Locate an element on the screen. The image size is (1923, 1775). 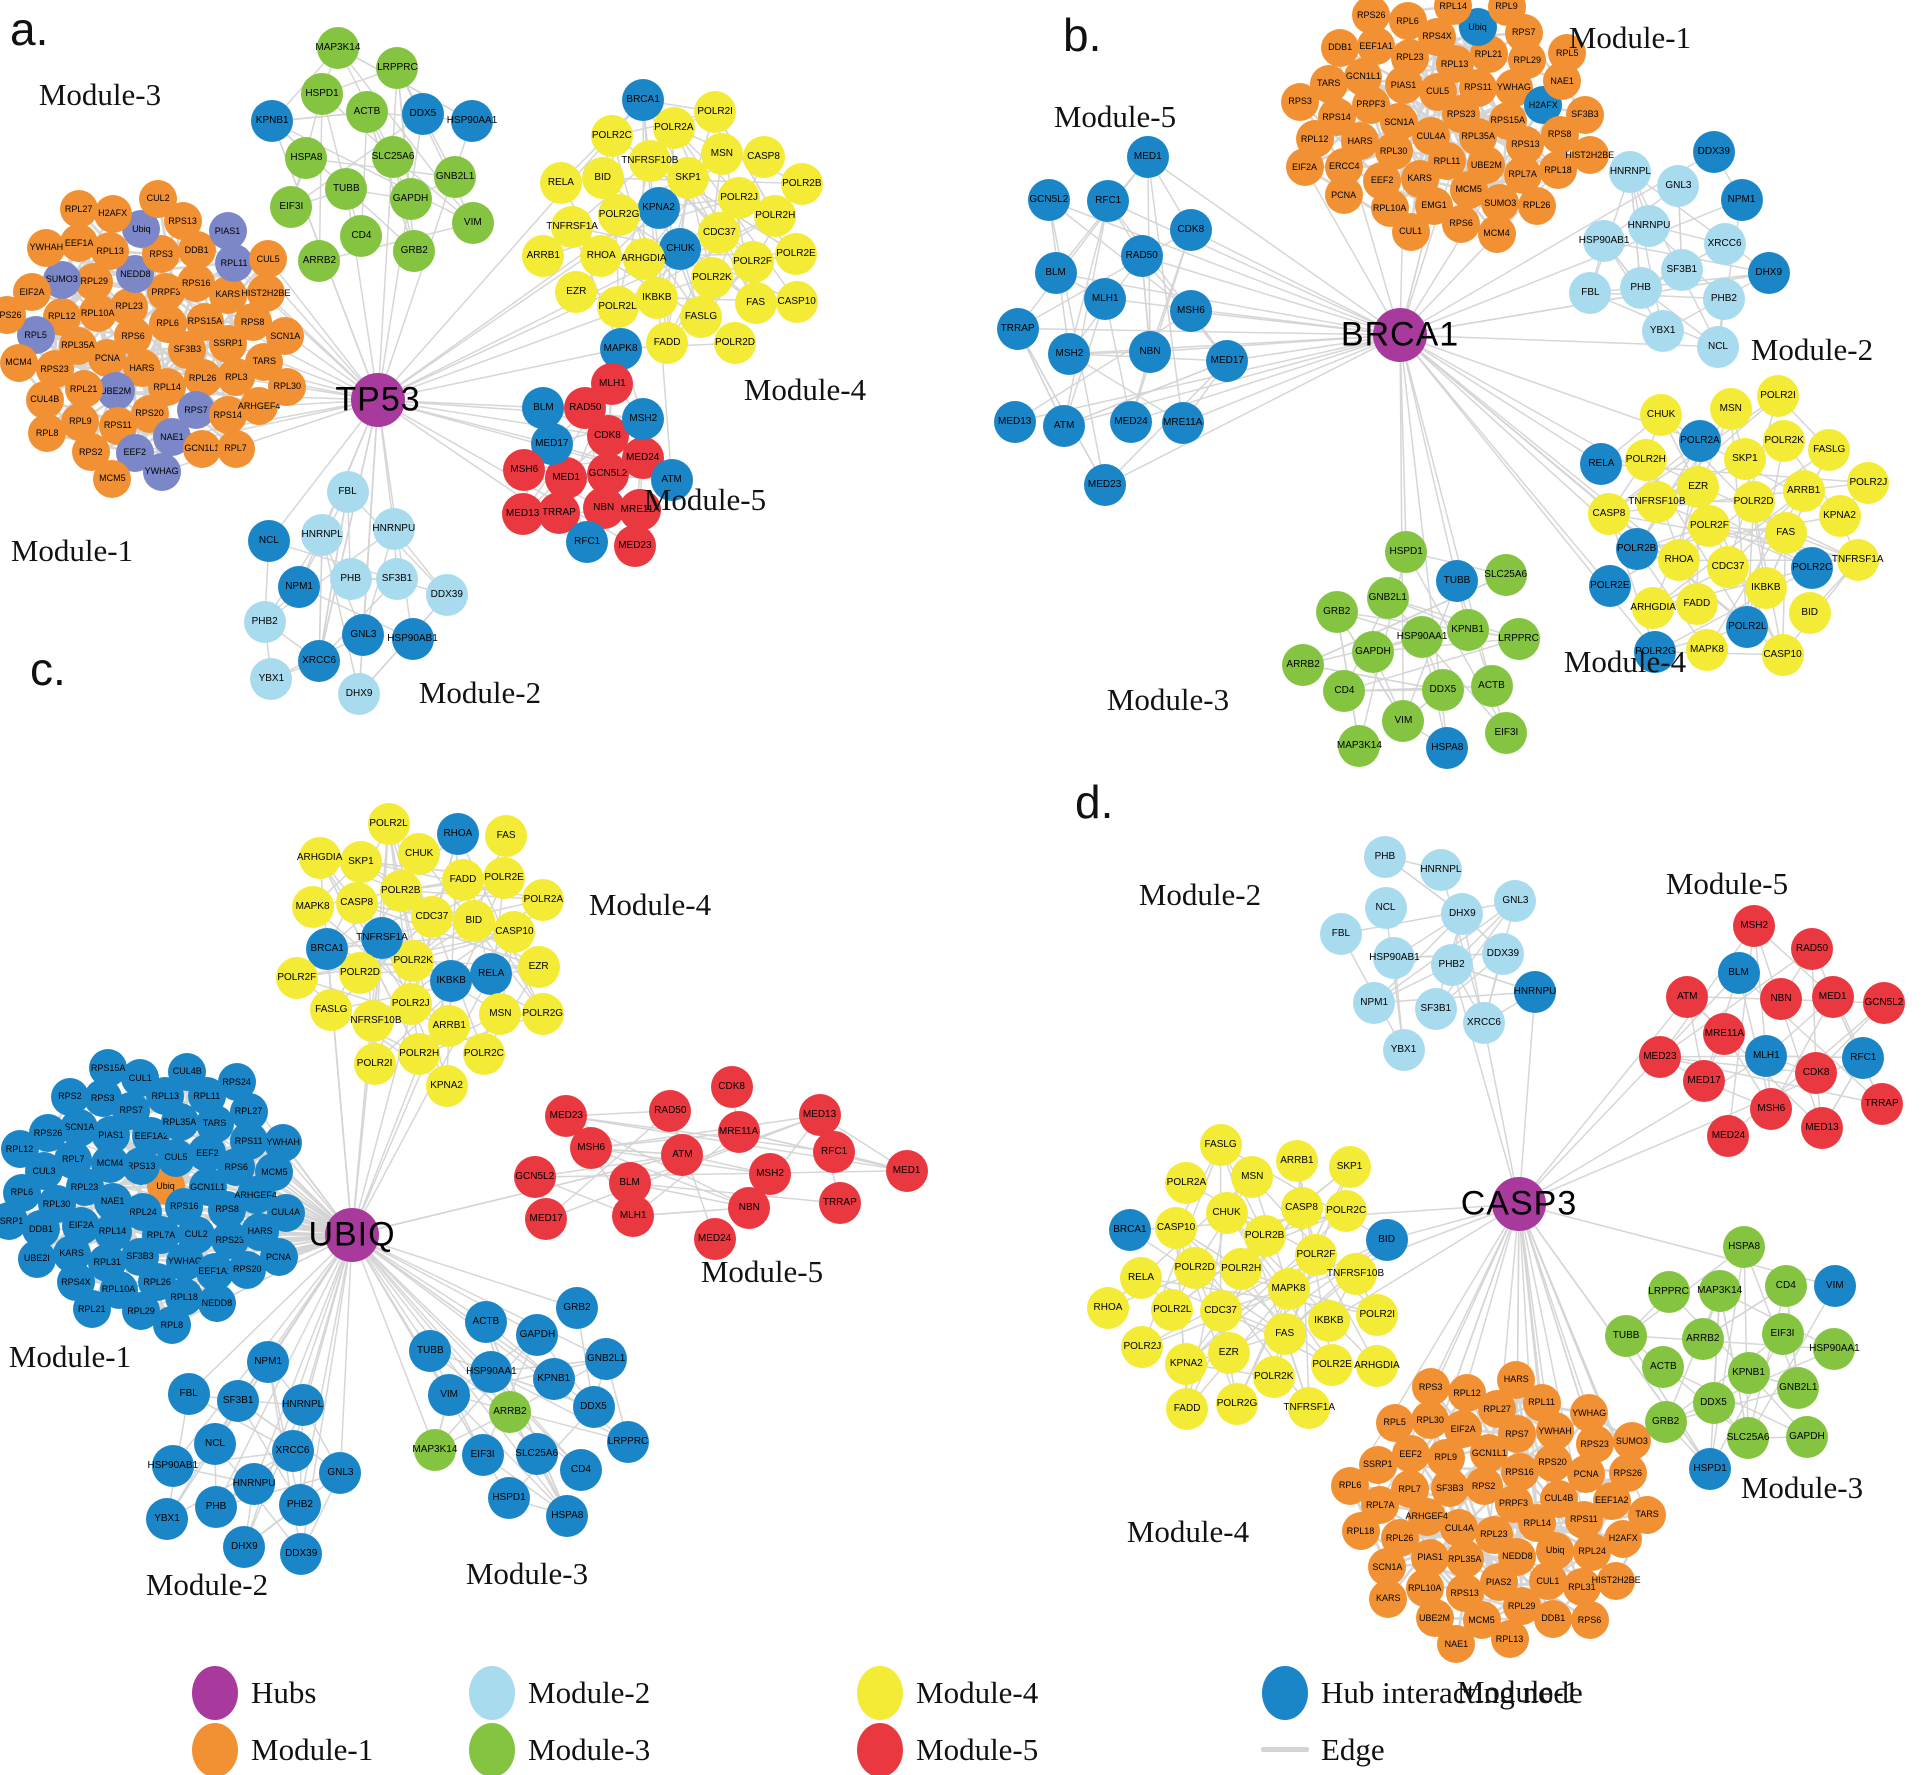
network-node: BLM is located at coordinates (1738, 973).